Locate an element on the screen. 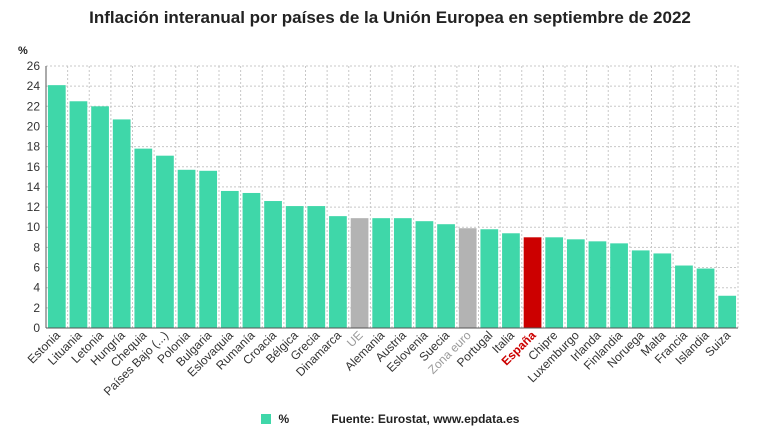 The height and width of the screenshot is (440, 780). y-tick-label: 4 is located at coordinates (36, 288).